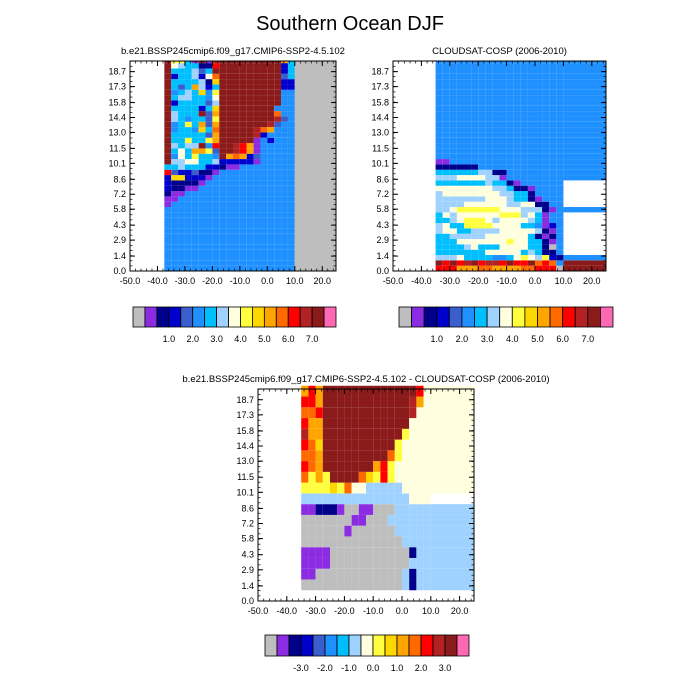 Image resolution: width=700 pixels, height=700 pixels. What do you see at coordinates (247, 508) in the screenshot?
I see `y-tick-label: 8.6` at bounding box center [247, 508].